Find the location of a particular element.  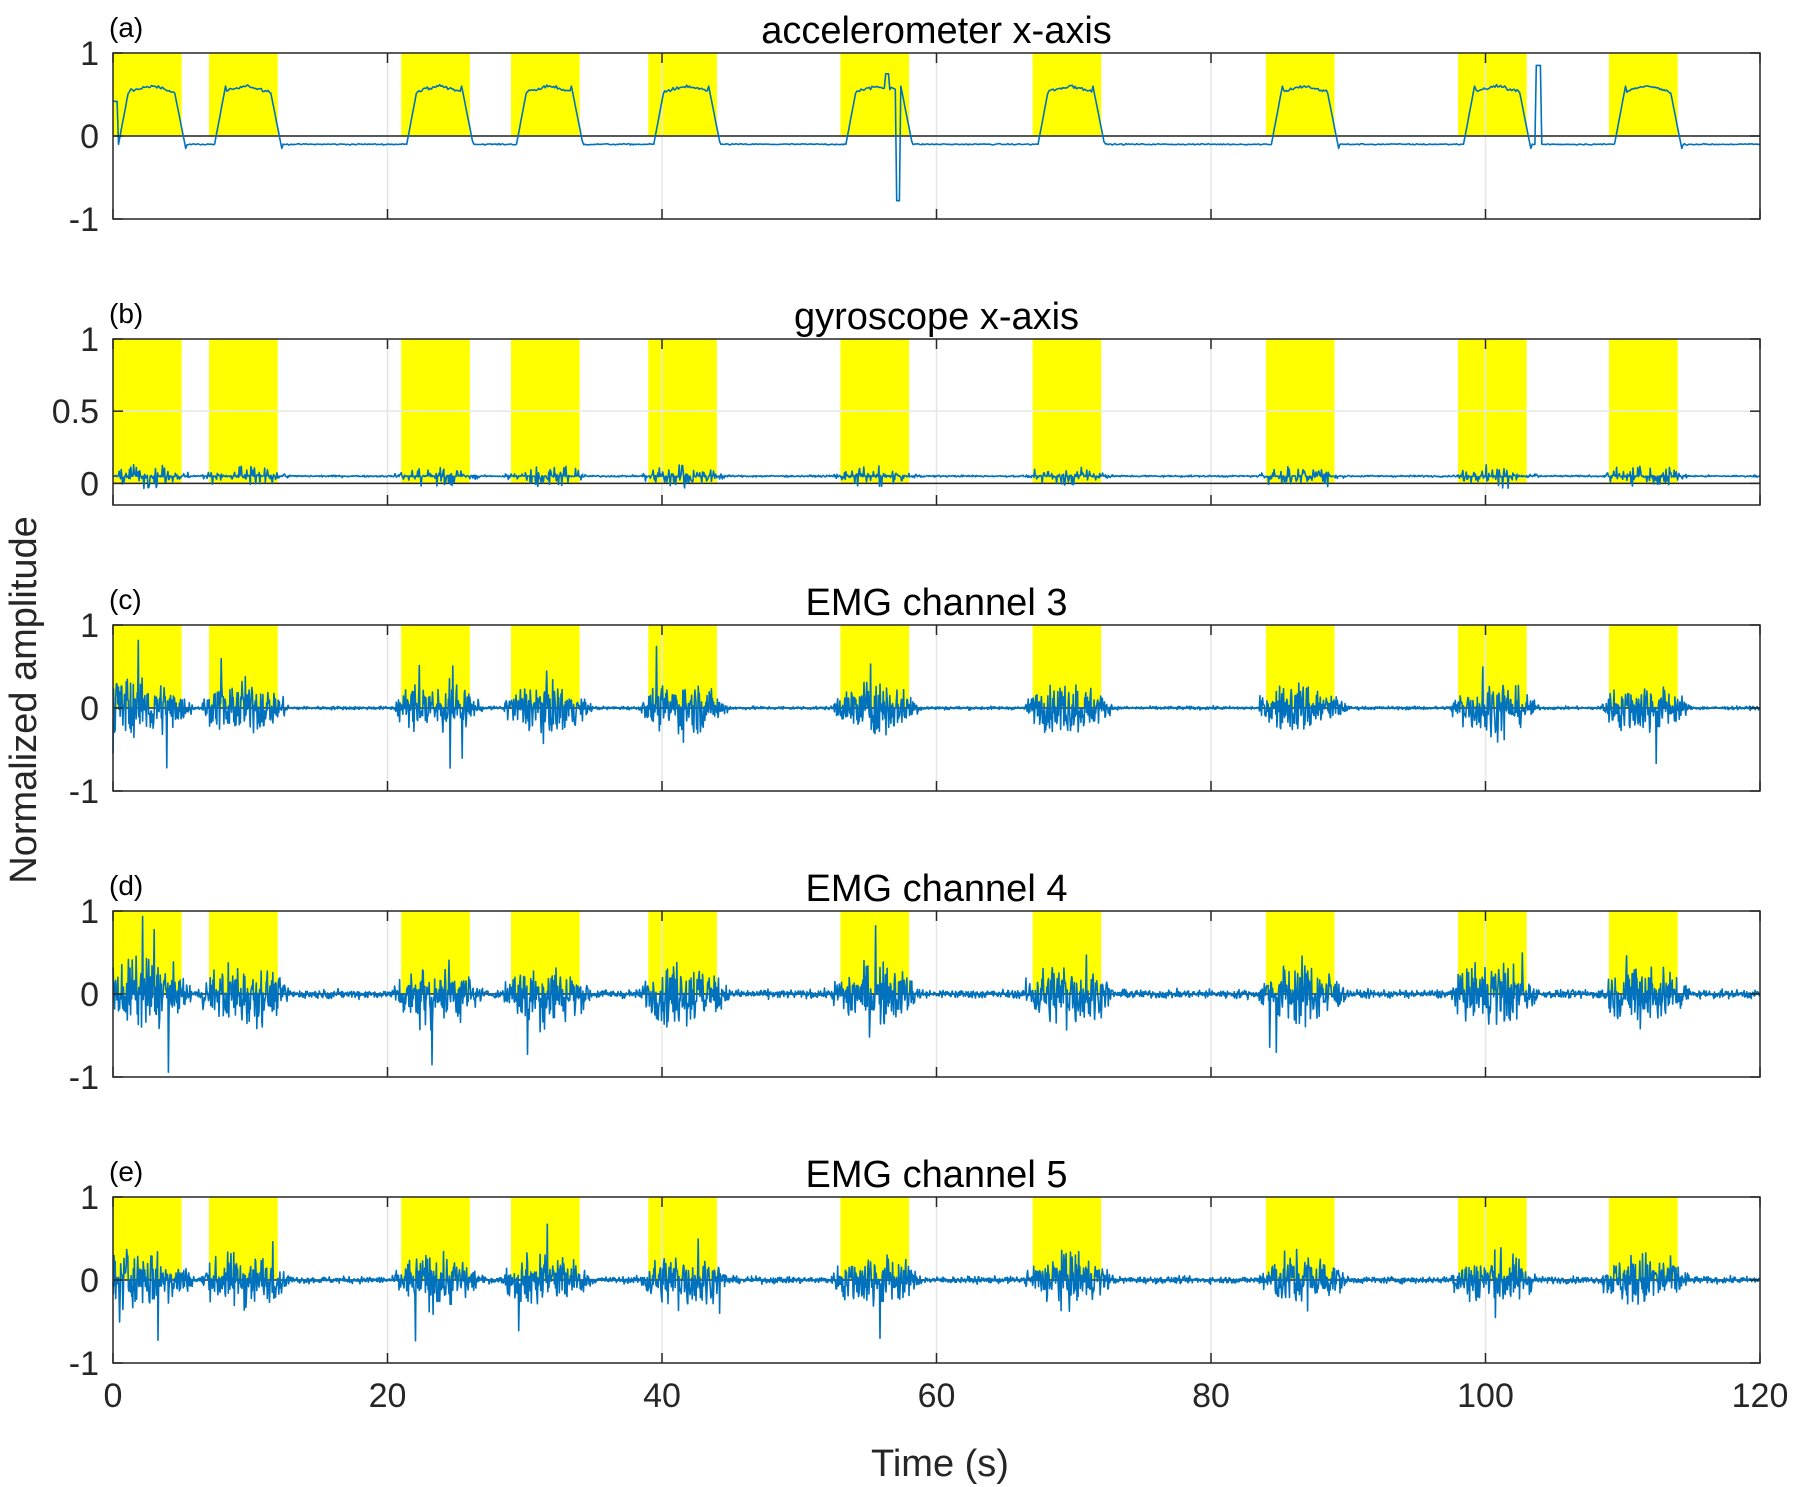

subplot-1: -1 0 1 accelerometer x-axis (a) is located at coordinates (915, 124).